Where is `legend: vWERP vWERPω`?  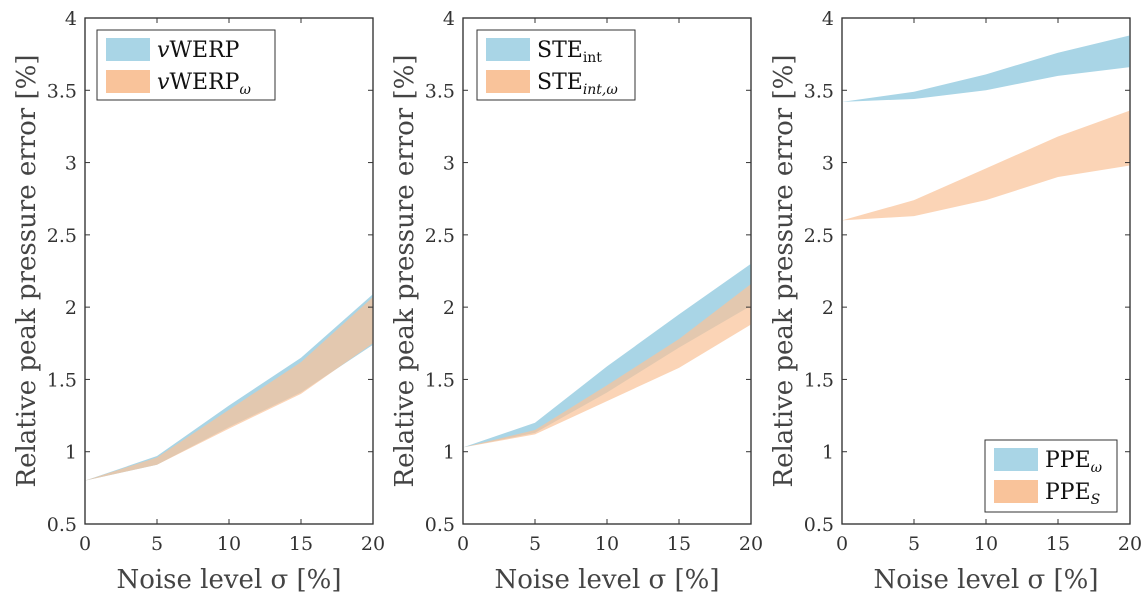
legend: vWERP vWERPω is located at coordinates (186, 65).